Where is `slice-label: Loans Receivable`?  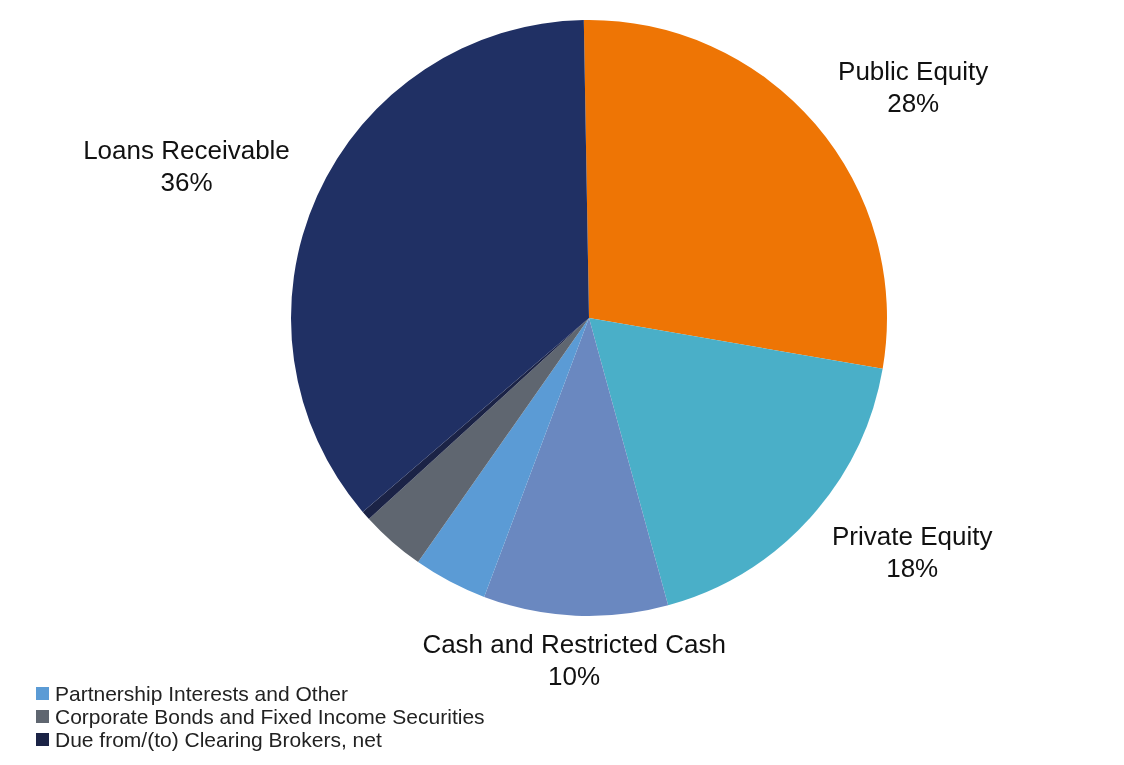 slice-label: Loans Receivable is located at coordinates (186, 149).